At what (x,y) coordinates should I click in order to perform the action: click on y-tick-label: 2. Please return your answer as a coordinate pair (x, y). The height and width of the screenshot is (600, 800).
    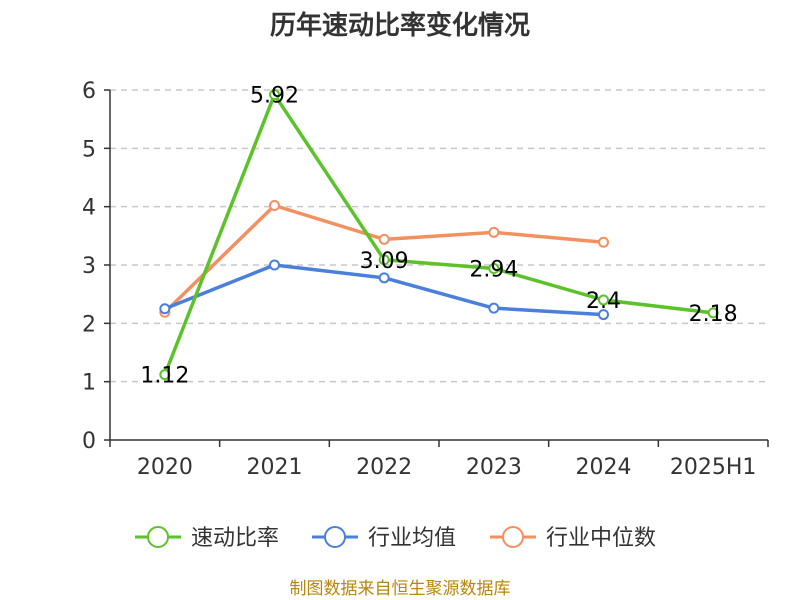
    Looking at the image, I should click on (89, 324).